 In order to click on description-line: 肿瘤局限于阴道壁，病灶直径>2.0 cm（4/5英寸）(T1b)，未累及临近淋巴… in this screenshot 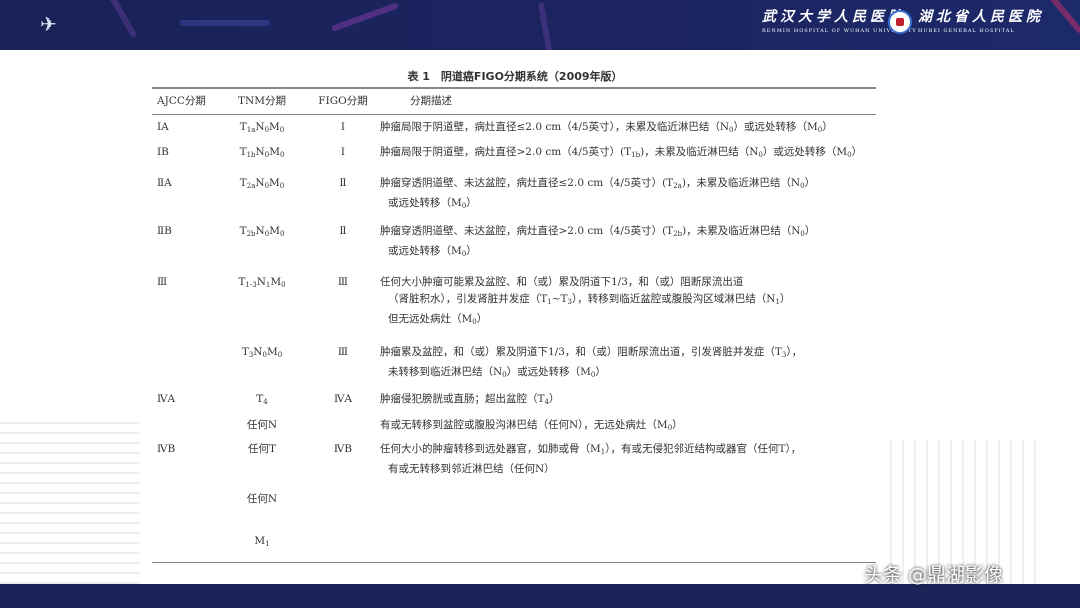, I will do `click(621, 152)`.